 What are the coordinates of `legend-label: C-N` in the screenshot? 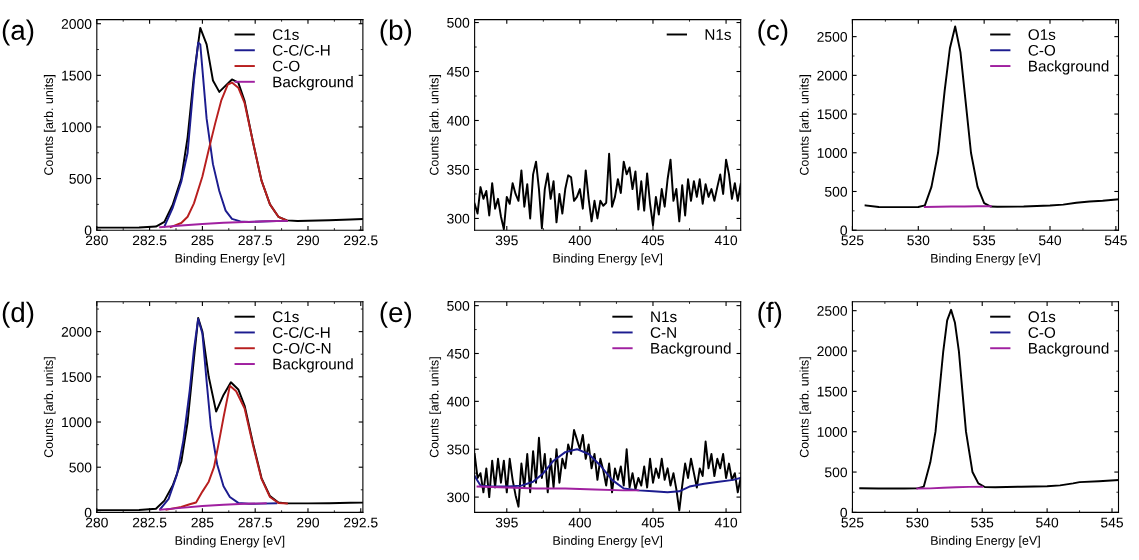 It's located at (663, 332).